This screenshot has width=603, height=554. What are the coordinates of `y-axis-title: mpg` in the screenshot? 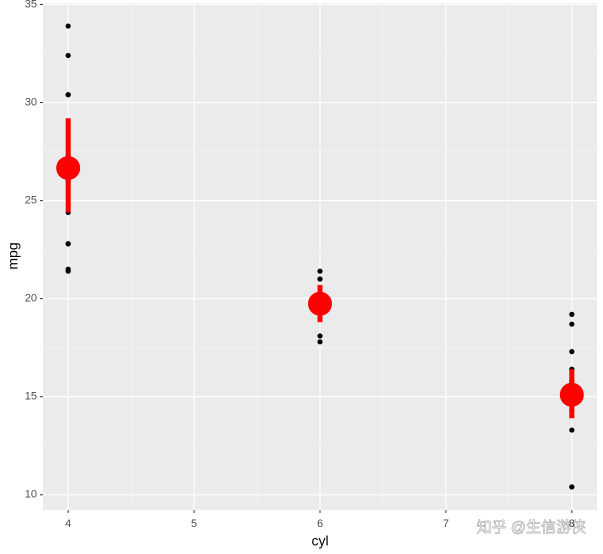 It's located at (13, 255).